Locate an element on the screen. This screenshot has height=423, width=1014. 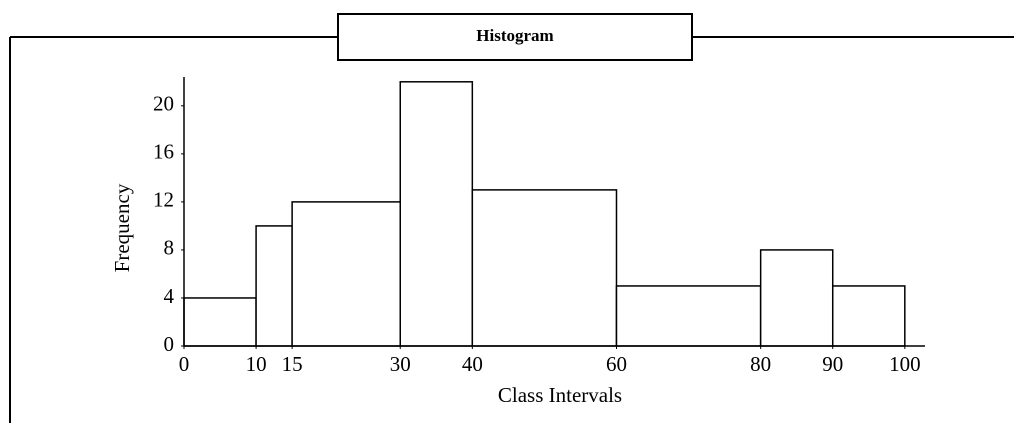
x-tick-label: 90 is located at coordinates (832, 364).